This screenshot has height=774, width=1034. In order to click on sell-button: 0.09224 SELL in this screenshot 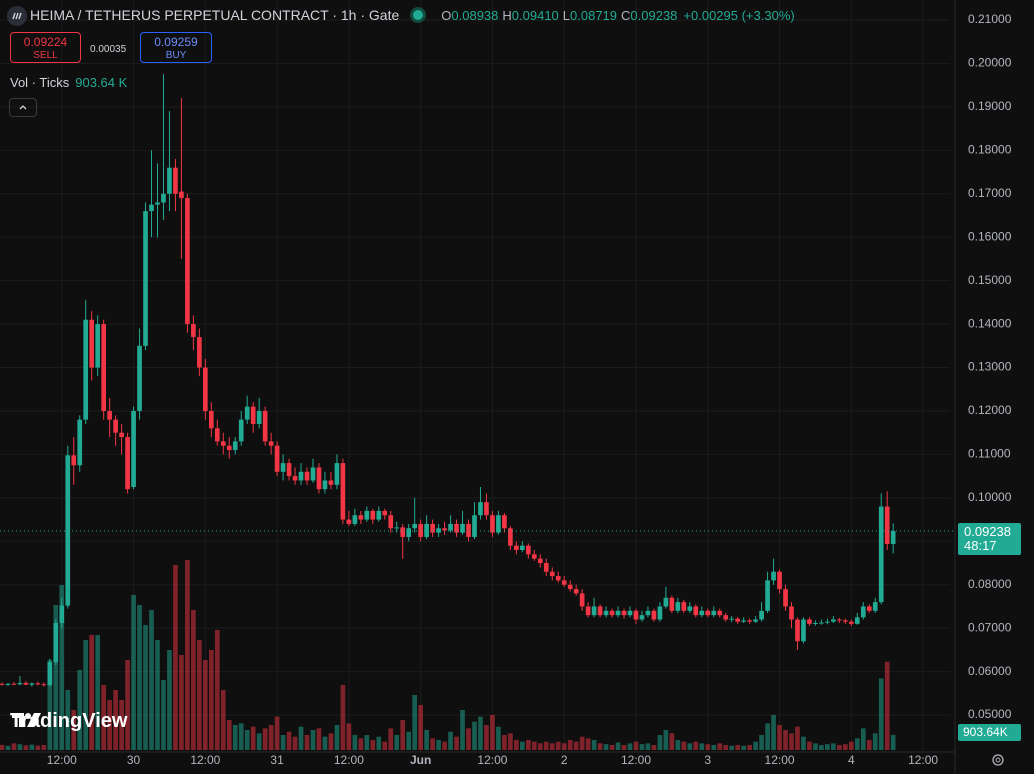, I will do `click(45, 47)`.